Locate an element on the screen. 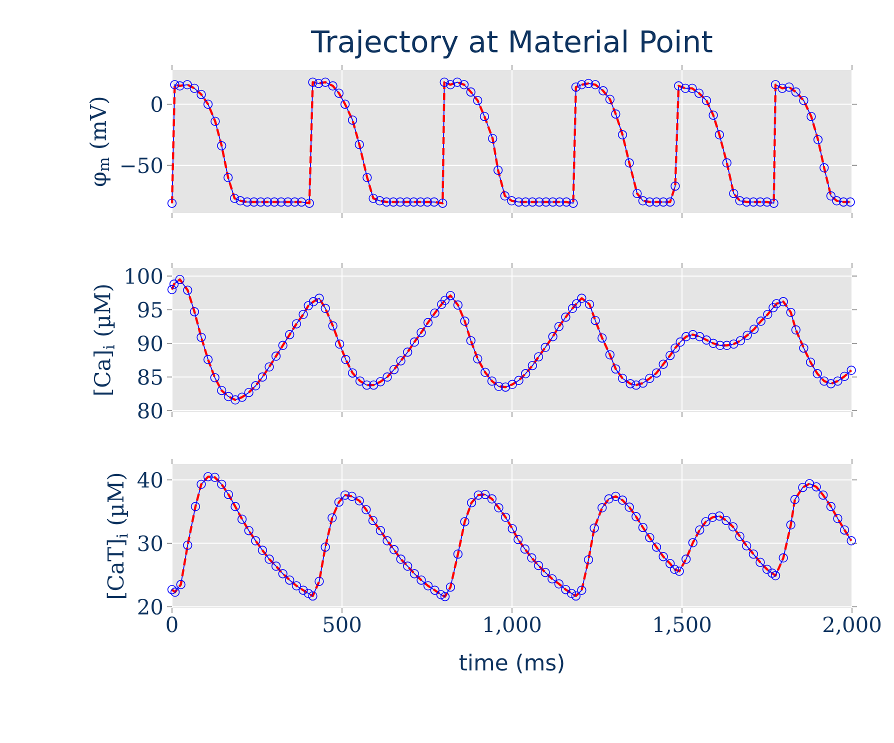 Image resolution: width=894 pixels, height=743 pixels. y-tick-label: 30 is located at coordinates (150, 543).